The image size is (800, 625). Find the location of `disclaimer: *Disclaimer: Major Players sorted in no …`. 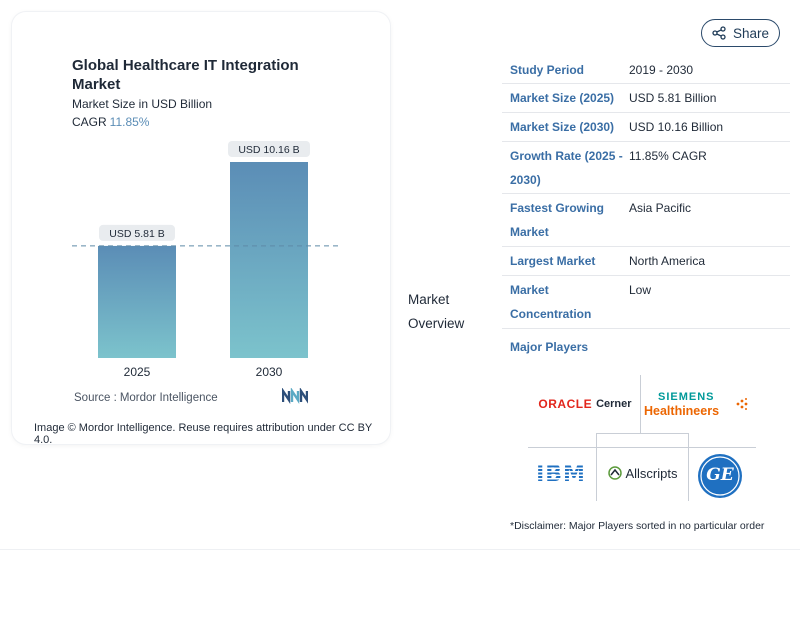

disclaimer: *Disclaimer: Major Players sorted in no … is located at coordinates (637, 526).